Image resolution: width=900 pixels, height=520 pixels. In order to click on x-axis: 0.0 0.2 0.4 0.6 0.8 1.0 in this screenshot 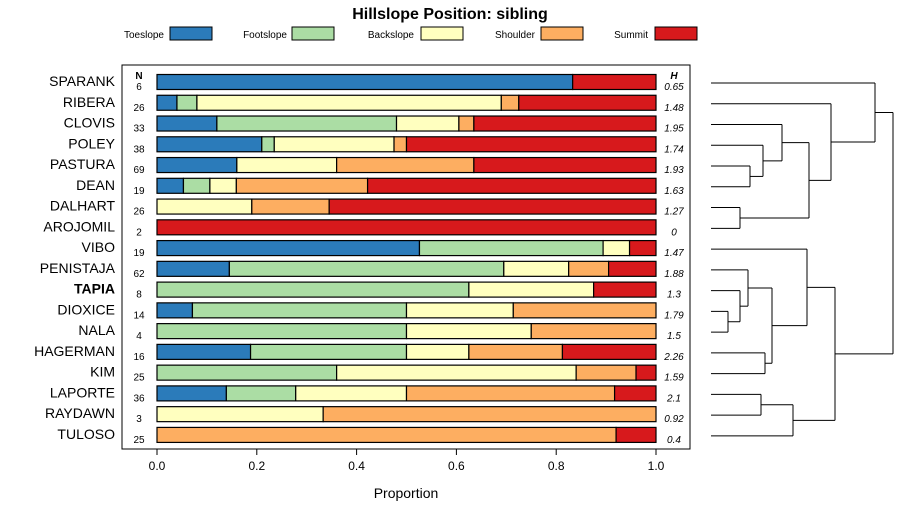, I will do `click(407, 461)`.